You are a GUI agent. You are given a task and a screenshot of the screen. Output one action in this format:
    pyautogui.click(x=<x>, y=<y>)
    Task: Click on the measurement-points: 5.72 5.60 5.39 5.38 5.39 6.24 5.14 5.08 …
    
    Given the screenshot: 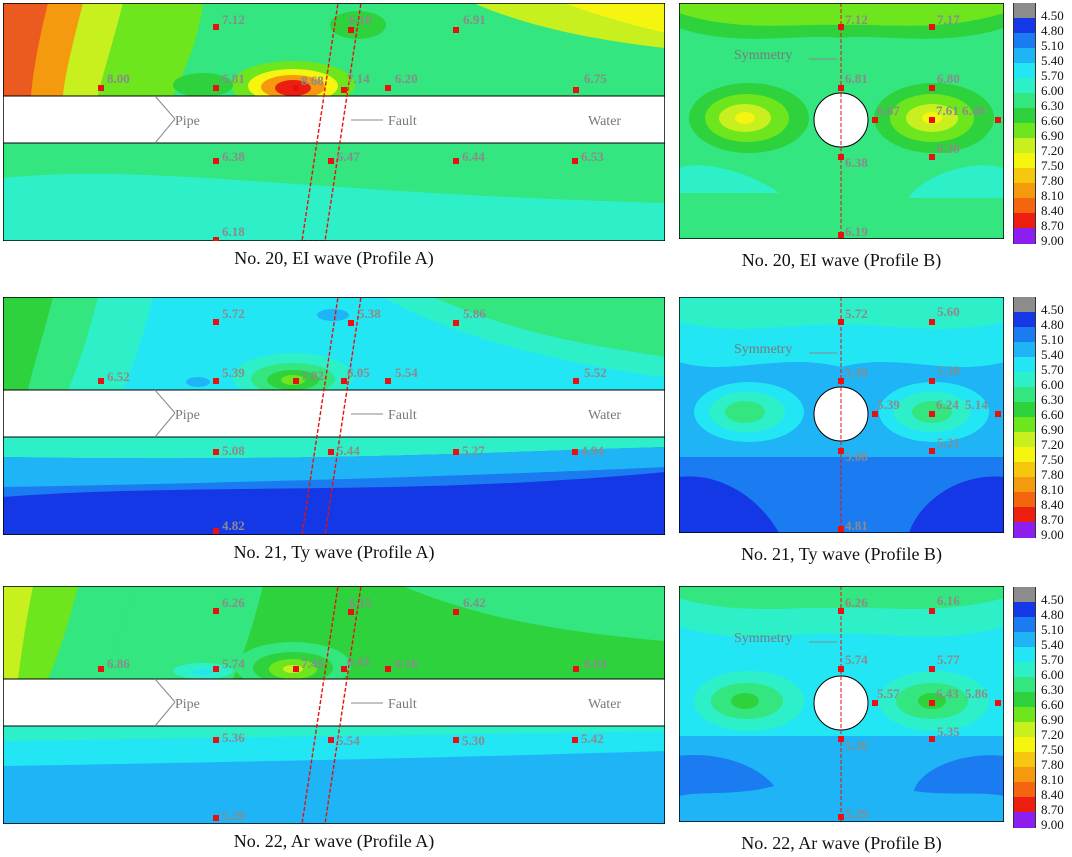 What is the action you would take?
    pyautogui.click(x=919, y=418)
    